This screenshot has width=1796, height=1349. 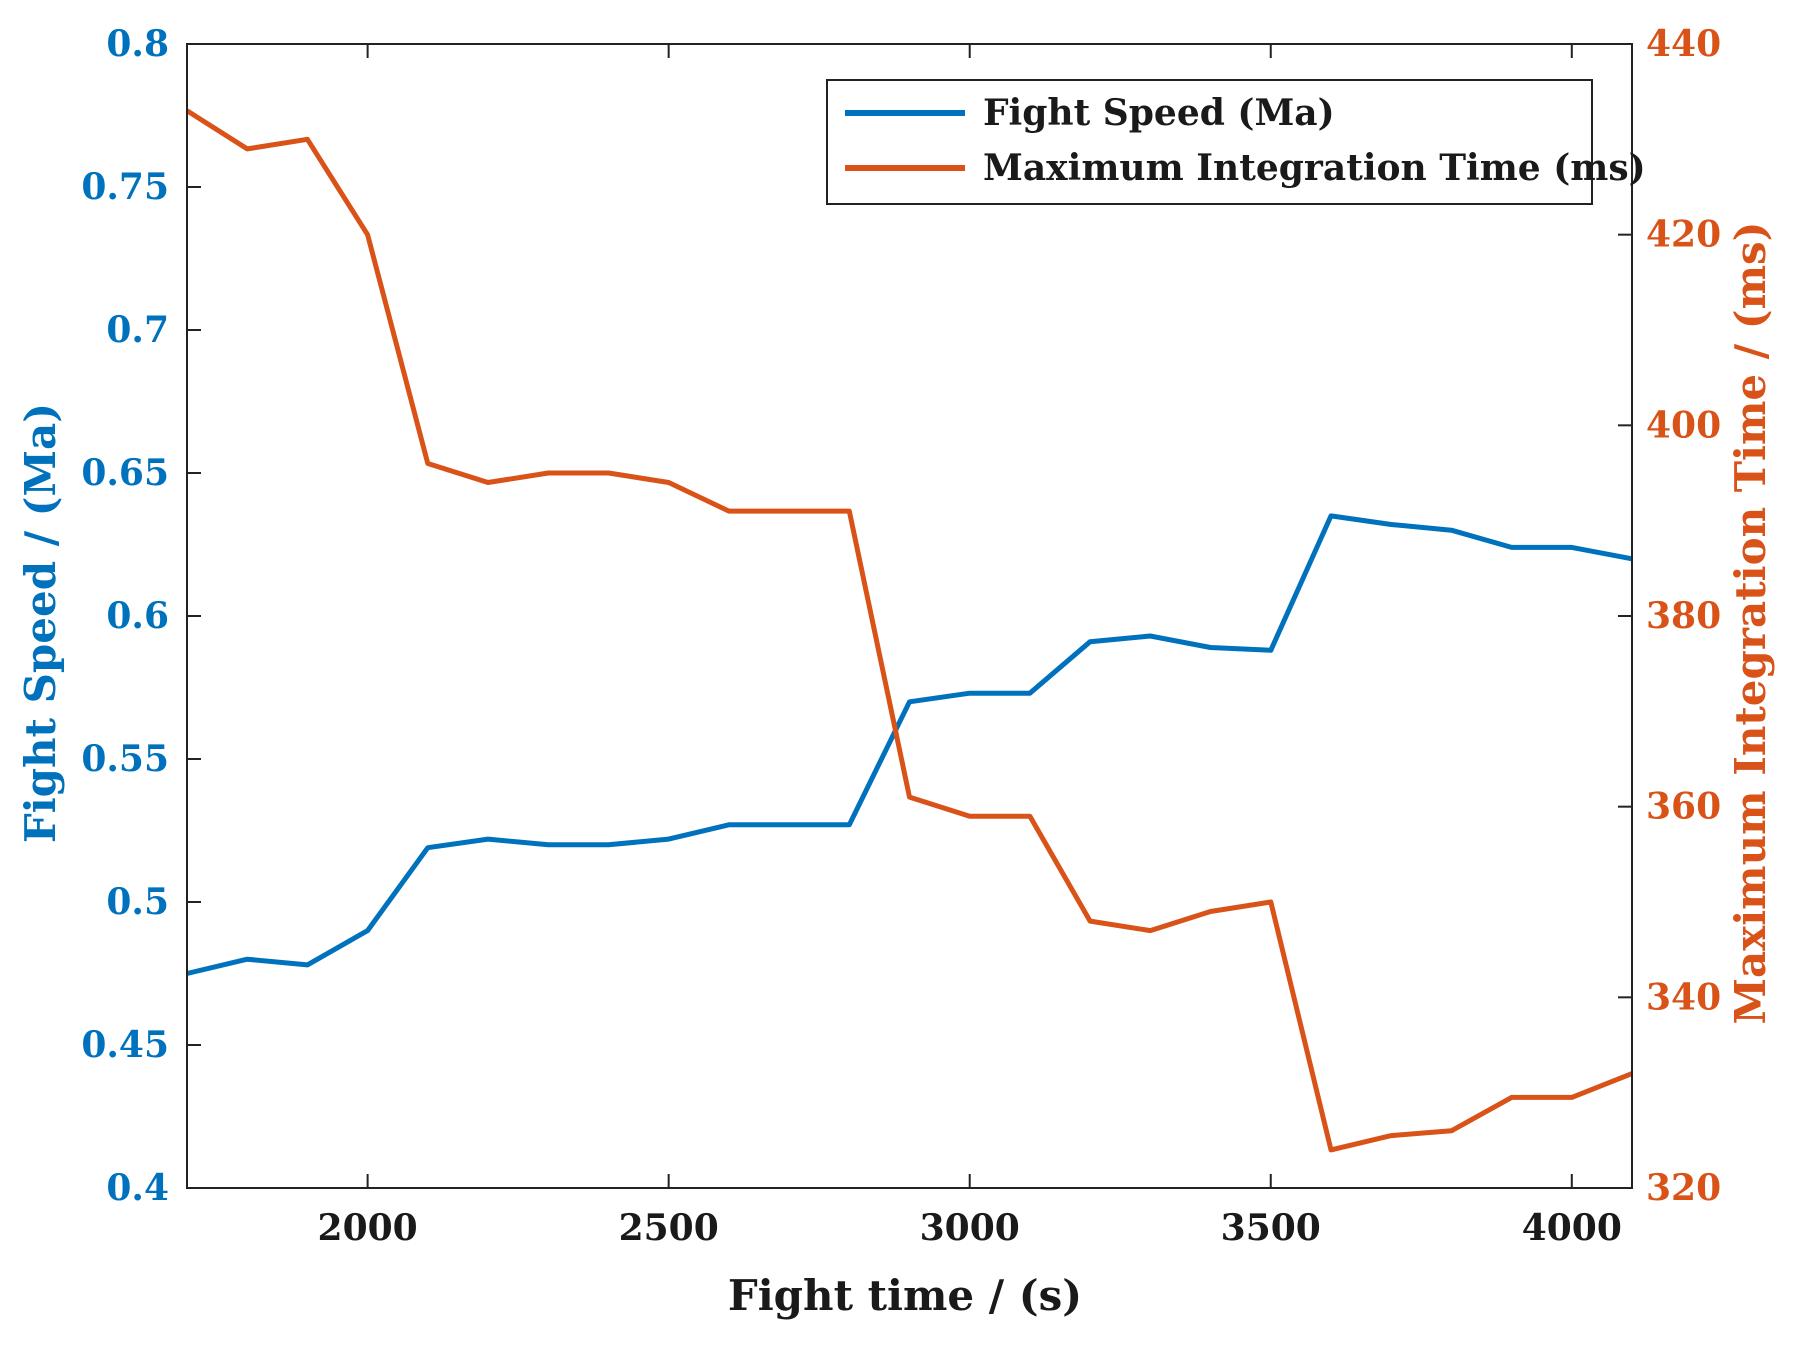 I want to click on right-y-tick-label: 320, so click(x=1683, y=1188).